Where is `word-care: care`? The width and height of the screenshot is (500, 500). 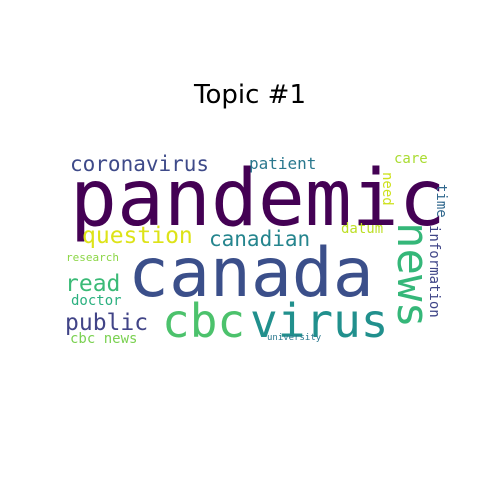 word-care: care is located at coordinates (411, 159).